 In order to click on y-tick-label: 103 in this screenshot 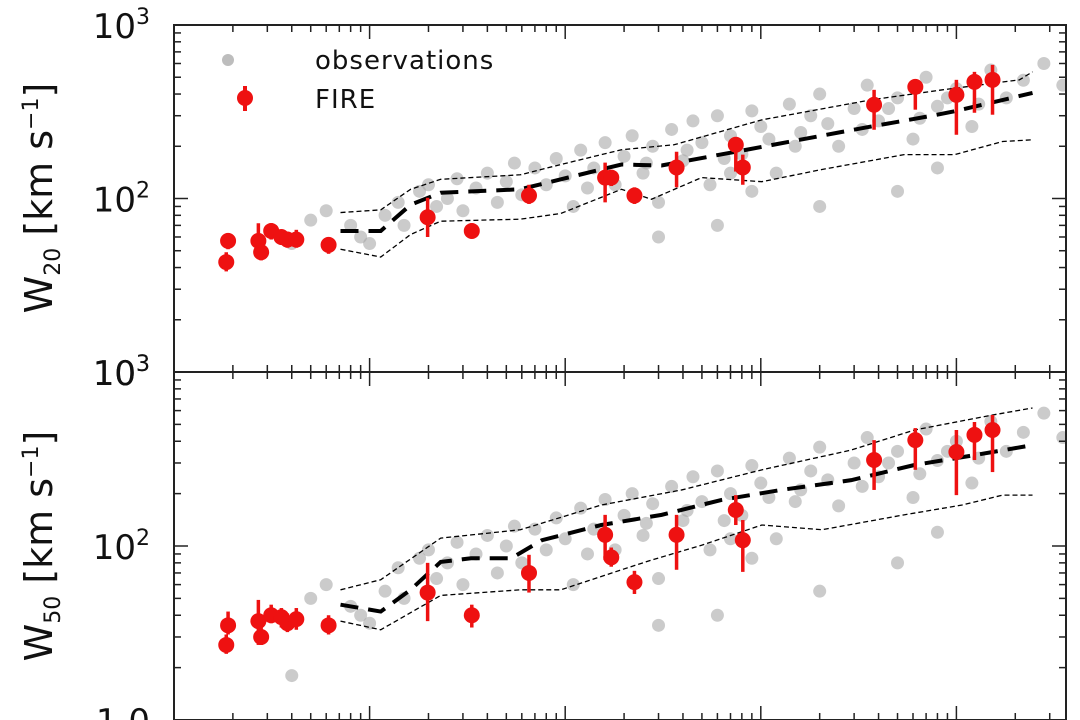, I will do `click(121, 26)`.